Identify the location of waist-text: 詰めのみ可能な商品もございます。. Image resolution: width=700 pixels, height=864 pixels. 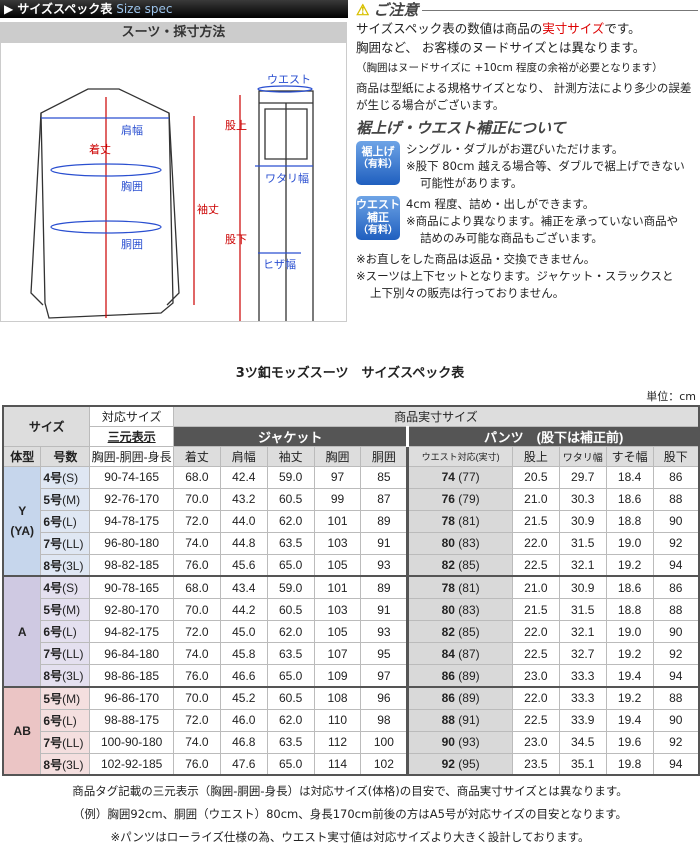
(511, 238).